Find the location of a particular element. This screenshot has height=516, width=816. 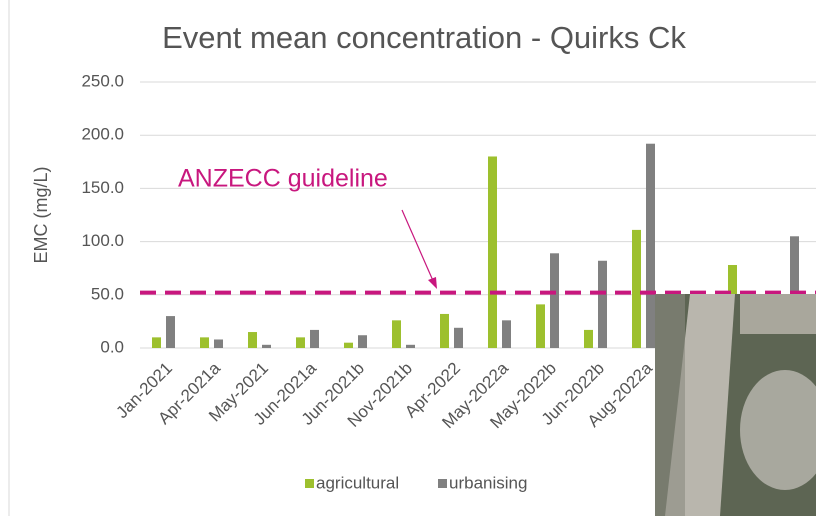

photo-clearing is located at coordinates (778, 430).